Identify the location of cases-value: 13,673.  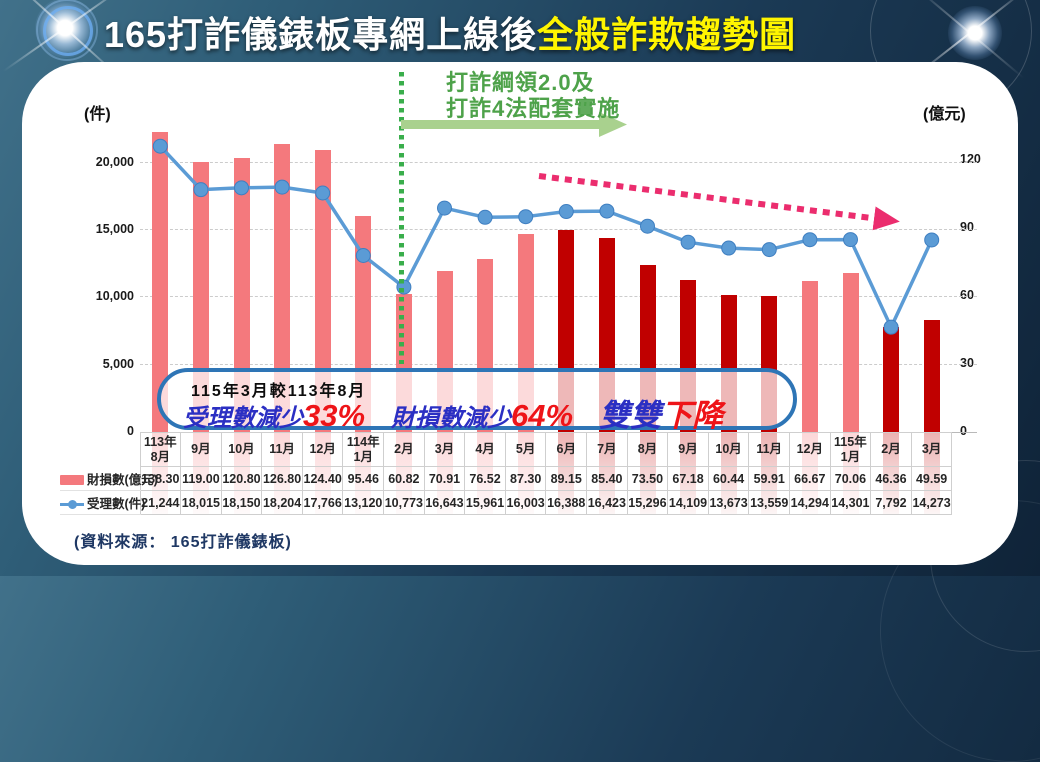
(728, 502).